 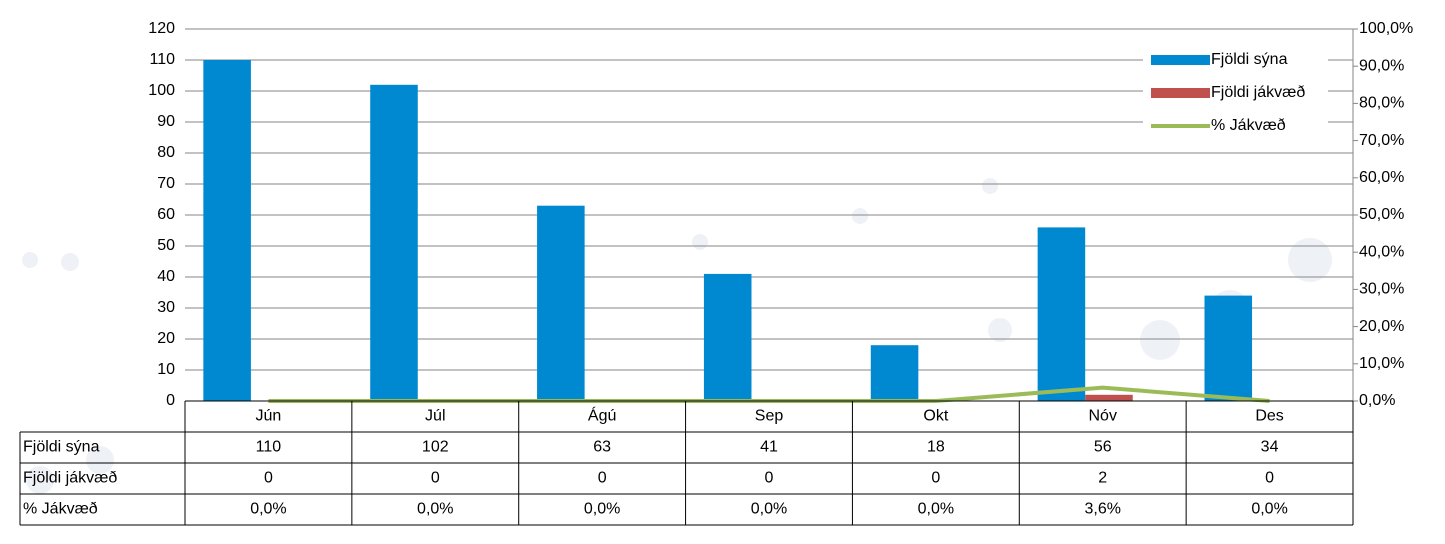 I want to click on y-tick-label: 70, so click(x=166, y=183).